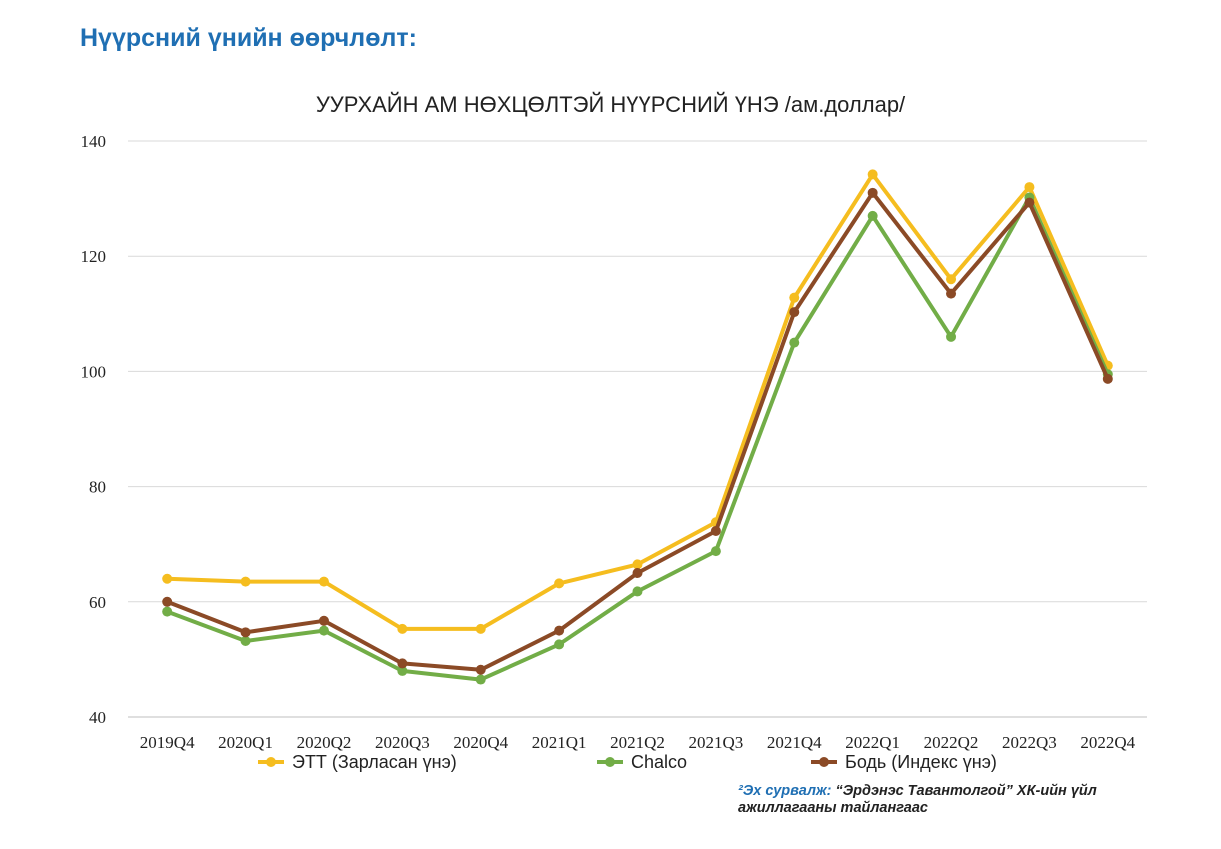  Describe the element at coordinates (480, 742) in the screenshot. I see `x-tick-label: 2020Q4` at that location.